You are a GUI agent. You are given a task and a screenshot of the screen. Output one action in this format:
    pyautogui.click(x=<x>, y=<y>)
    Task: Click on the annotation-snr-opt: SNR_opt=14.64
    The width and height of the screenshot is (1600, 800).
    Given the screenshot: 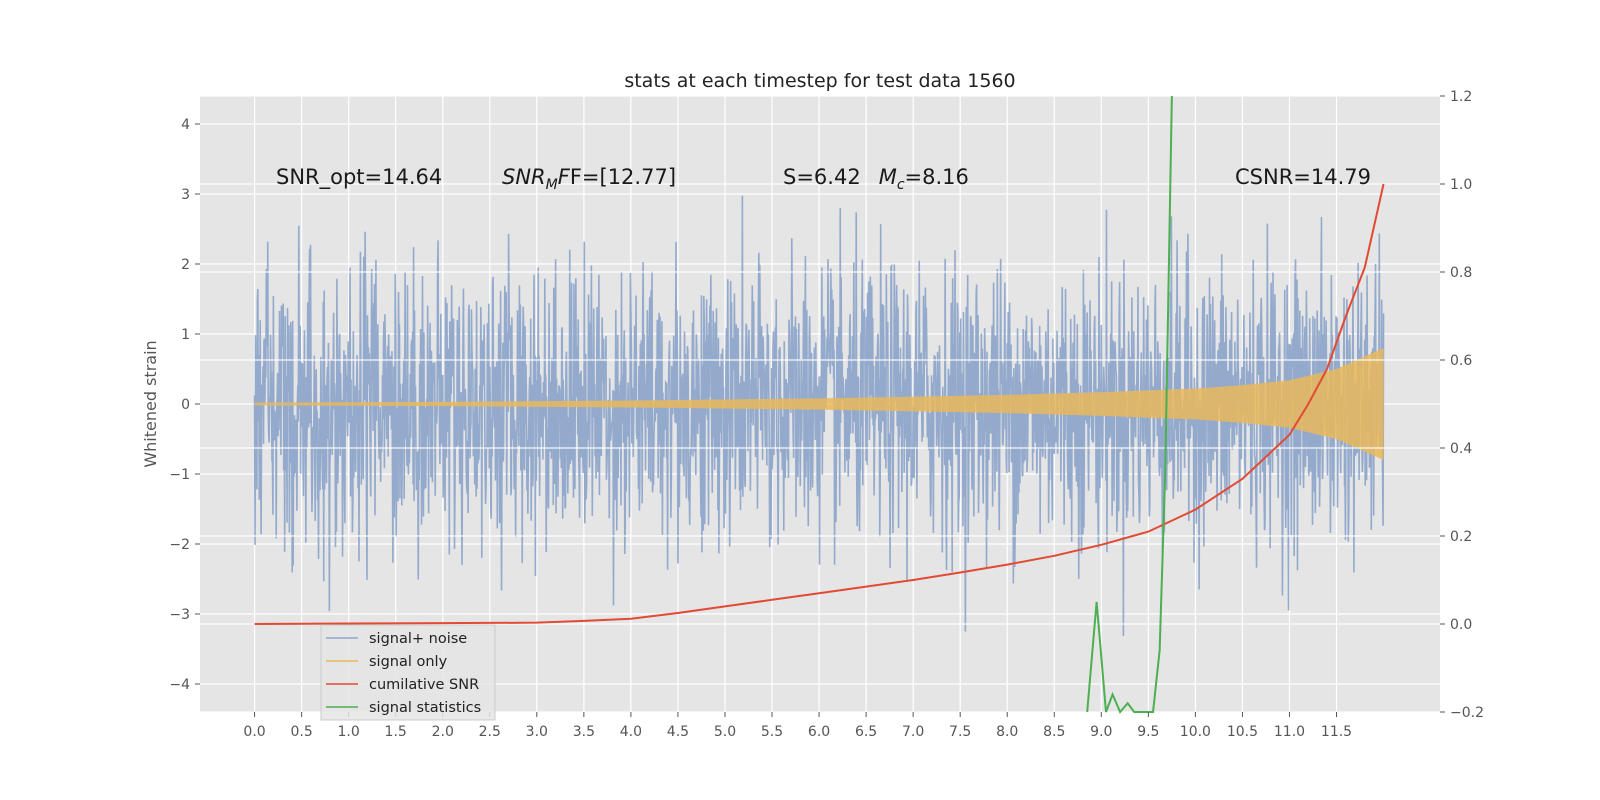 What is the action you would take?
    pyautogui.click(x=359, y=177)
    